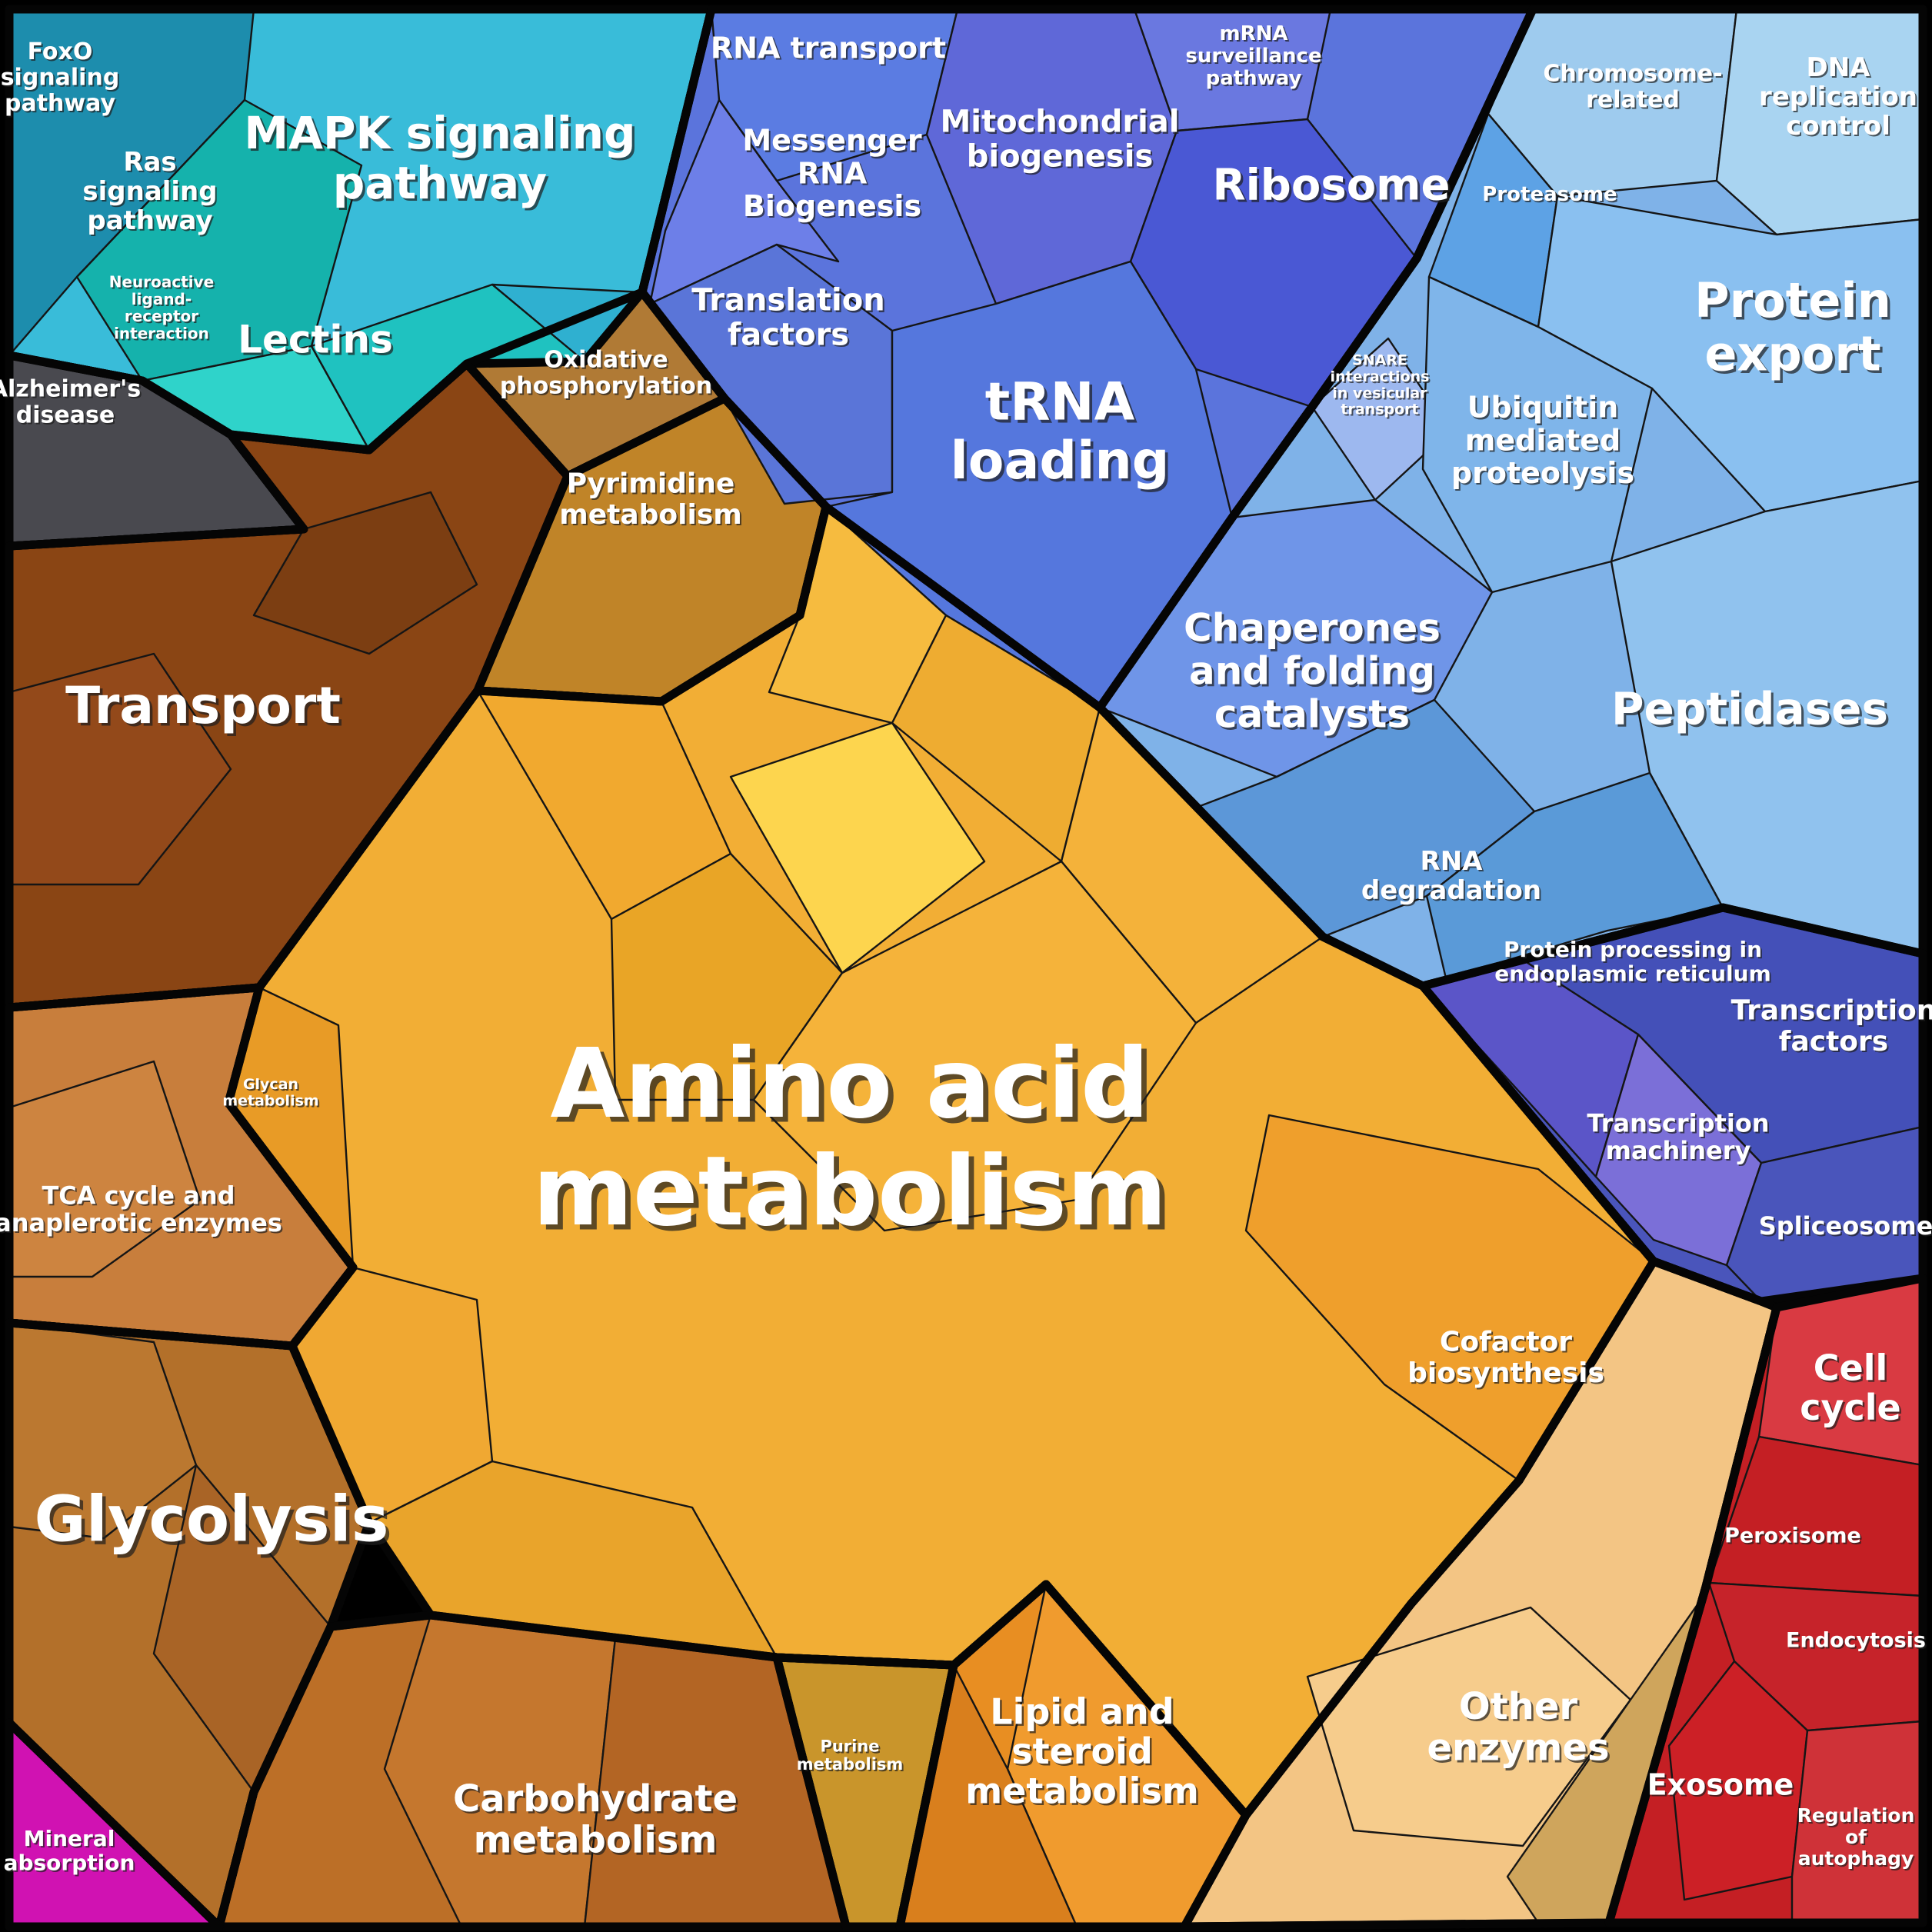 Image resolution: width=1932 pixels, height=1932 pixels. I want to click on transport-sub2, so click(365, 573).